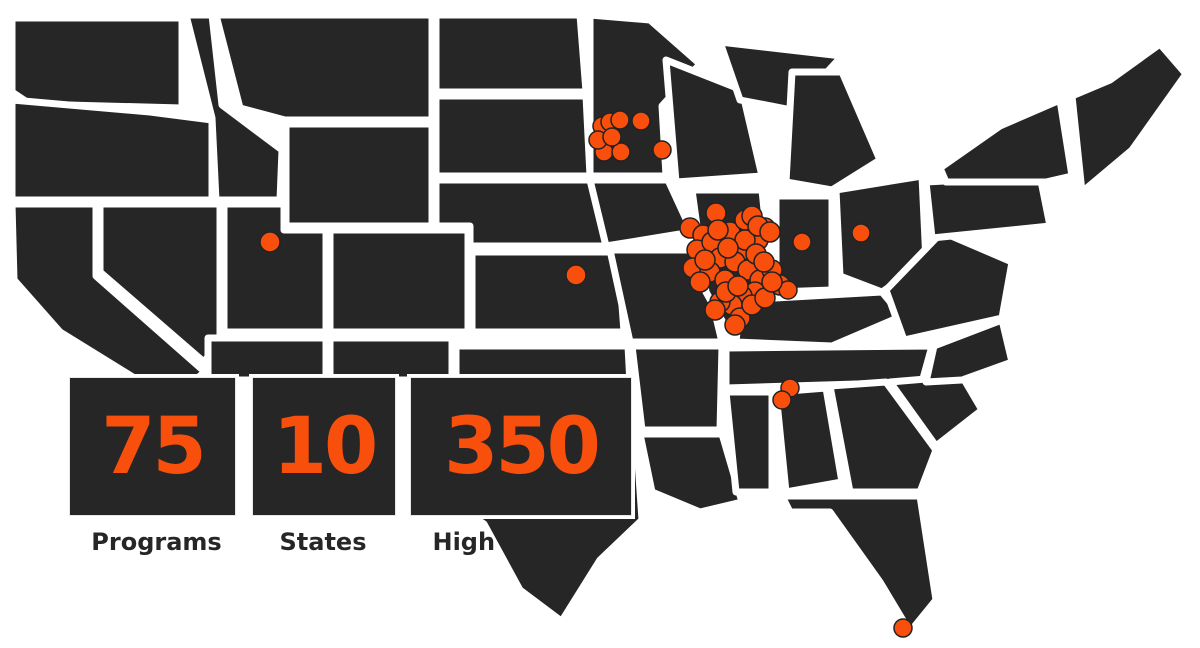 This screenshot has height=648, width=1200. I want to click on stat-programs-box: 75, so click(152, 446).